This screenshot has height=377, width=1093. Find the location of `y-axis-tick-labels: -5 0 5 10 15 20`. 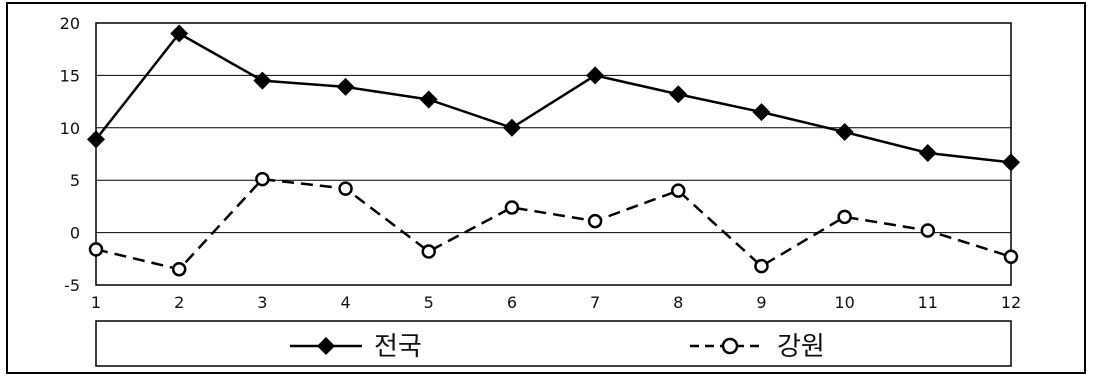

y-axis-tick-labels: -5 0 5 10 15 20 is located at coordinates (70, 154).